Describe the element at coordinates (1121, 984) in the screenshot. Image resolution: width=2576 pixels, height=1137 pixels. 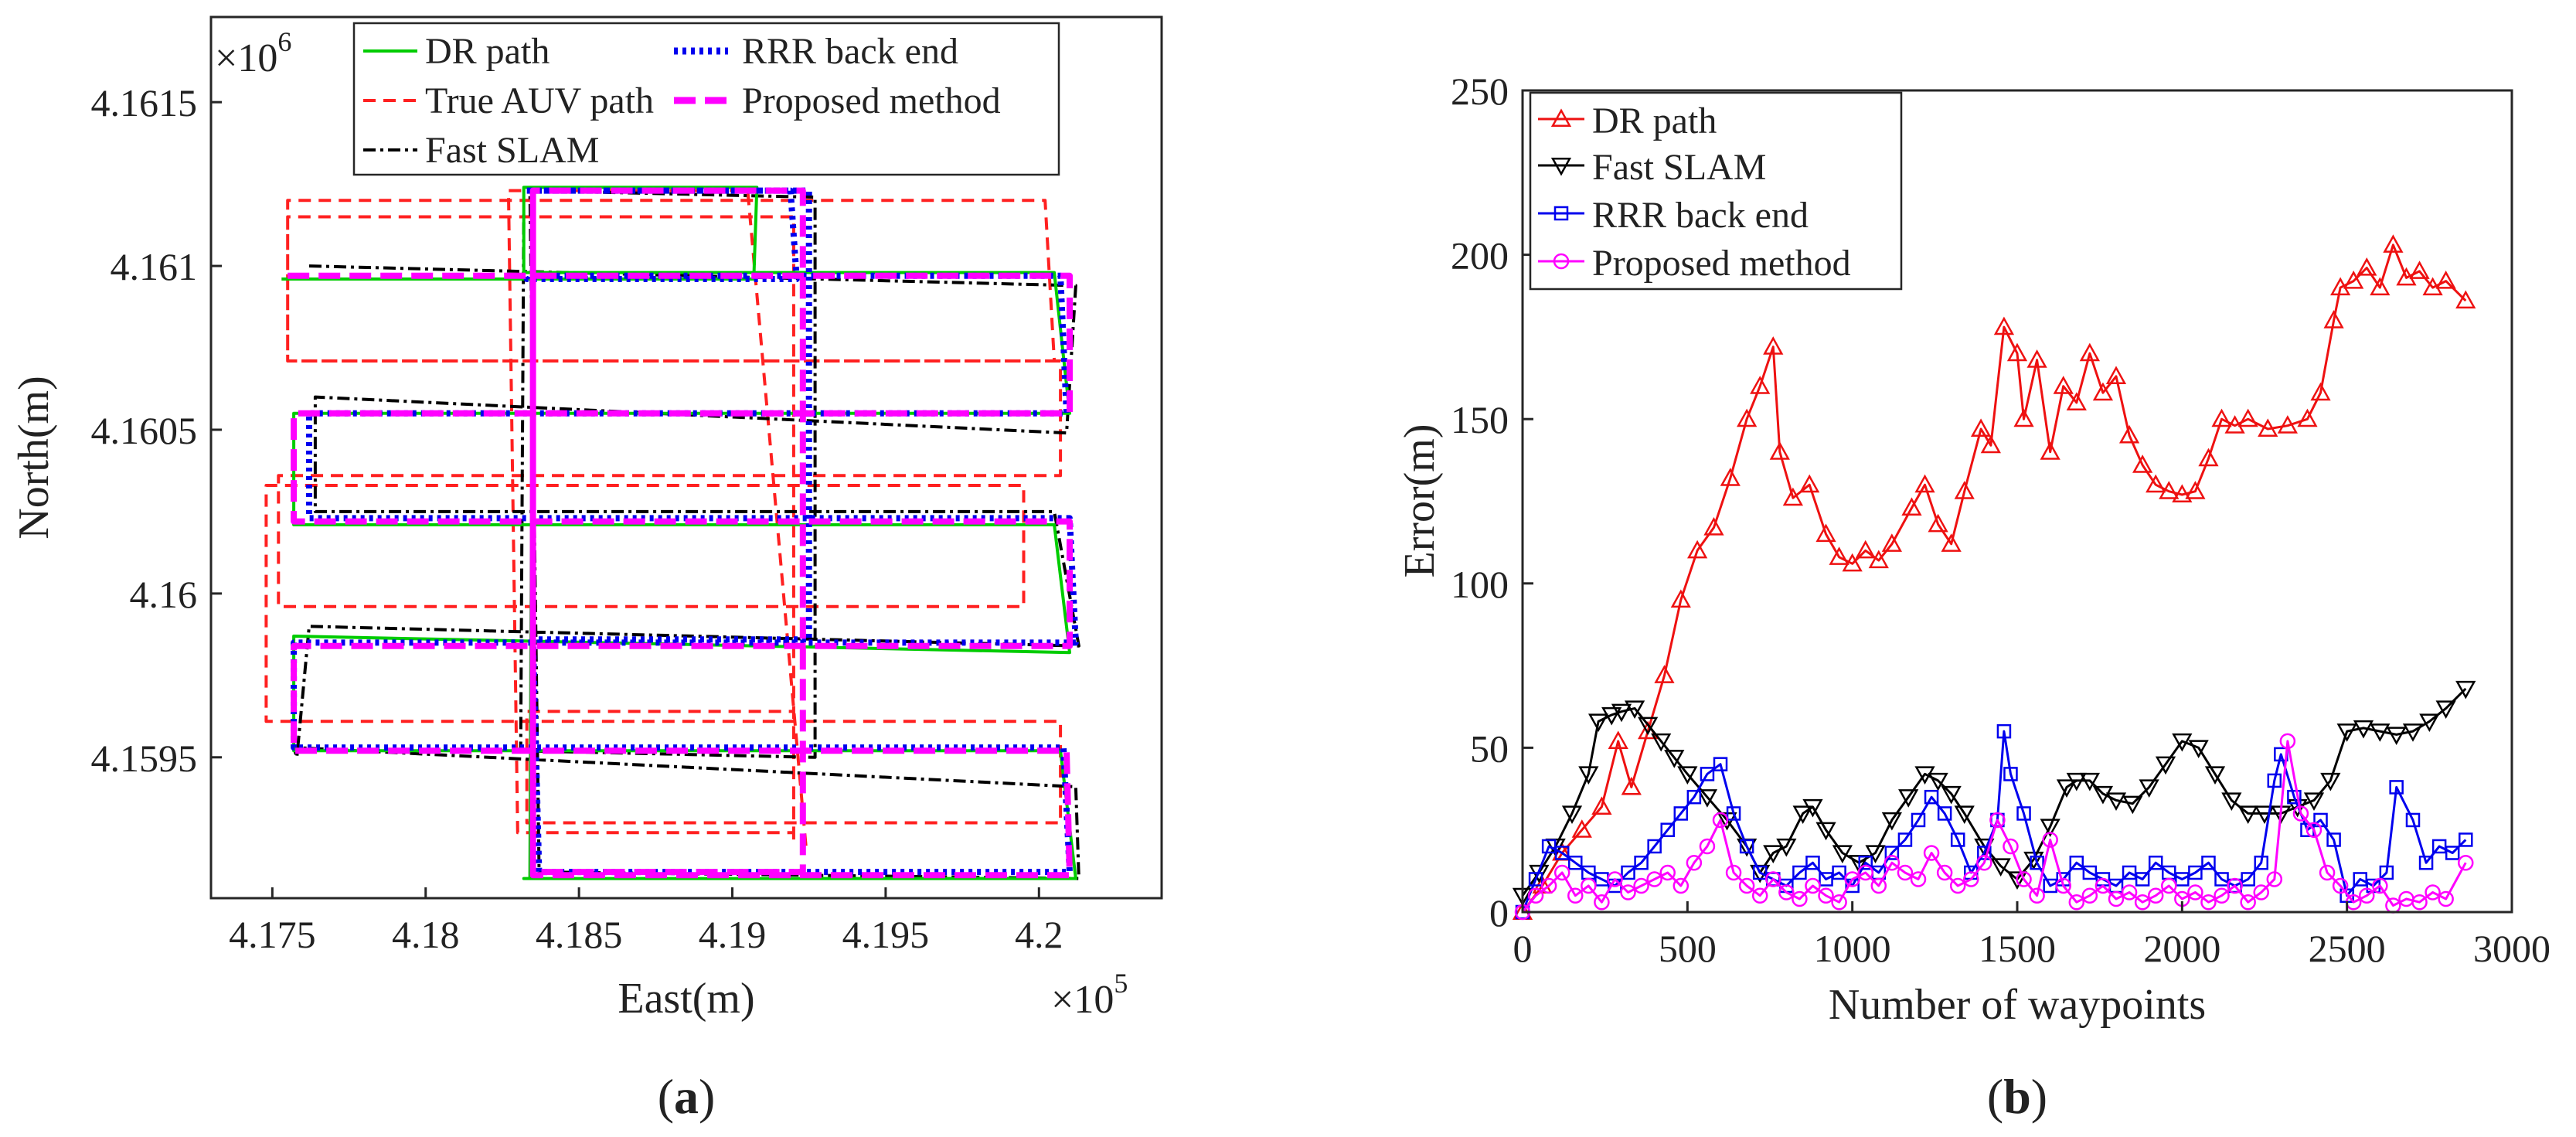
I see `panel-a-x-exponent-power: 5` at that location.